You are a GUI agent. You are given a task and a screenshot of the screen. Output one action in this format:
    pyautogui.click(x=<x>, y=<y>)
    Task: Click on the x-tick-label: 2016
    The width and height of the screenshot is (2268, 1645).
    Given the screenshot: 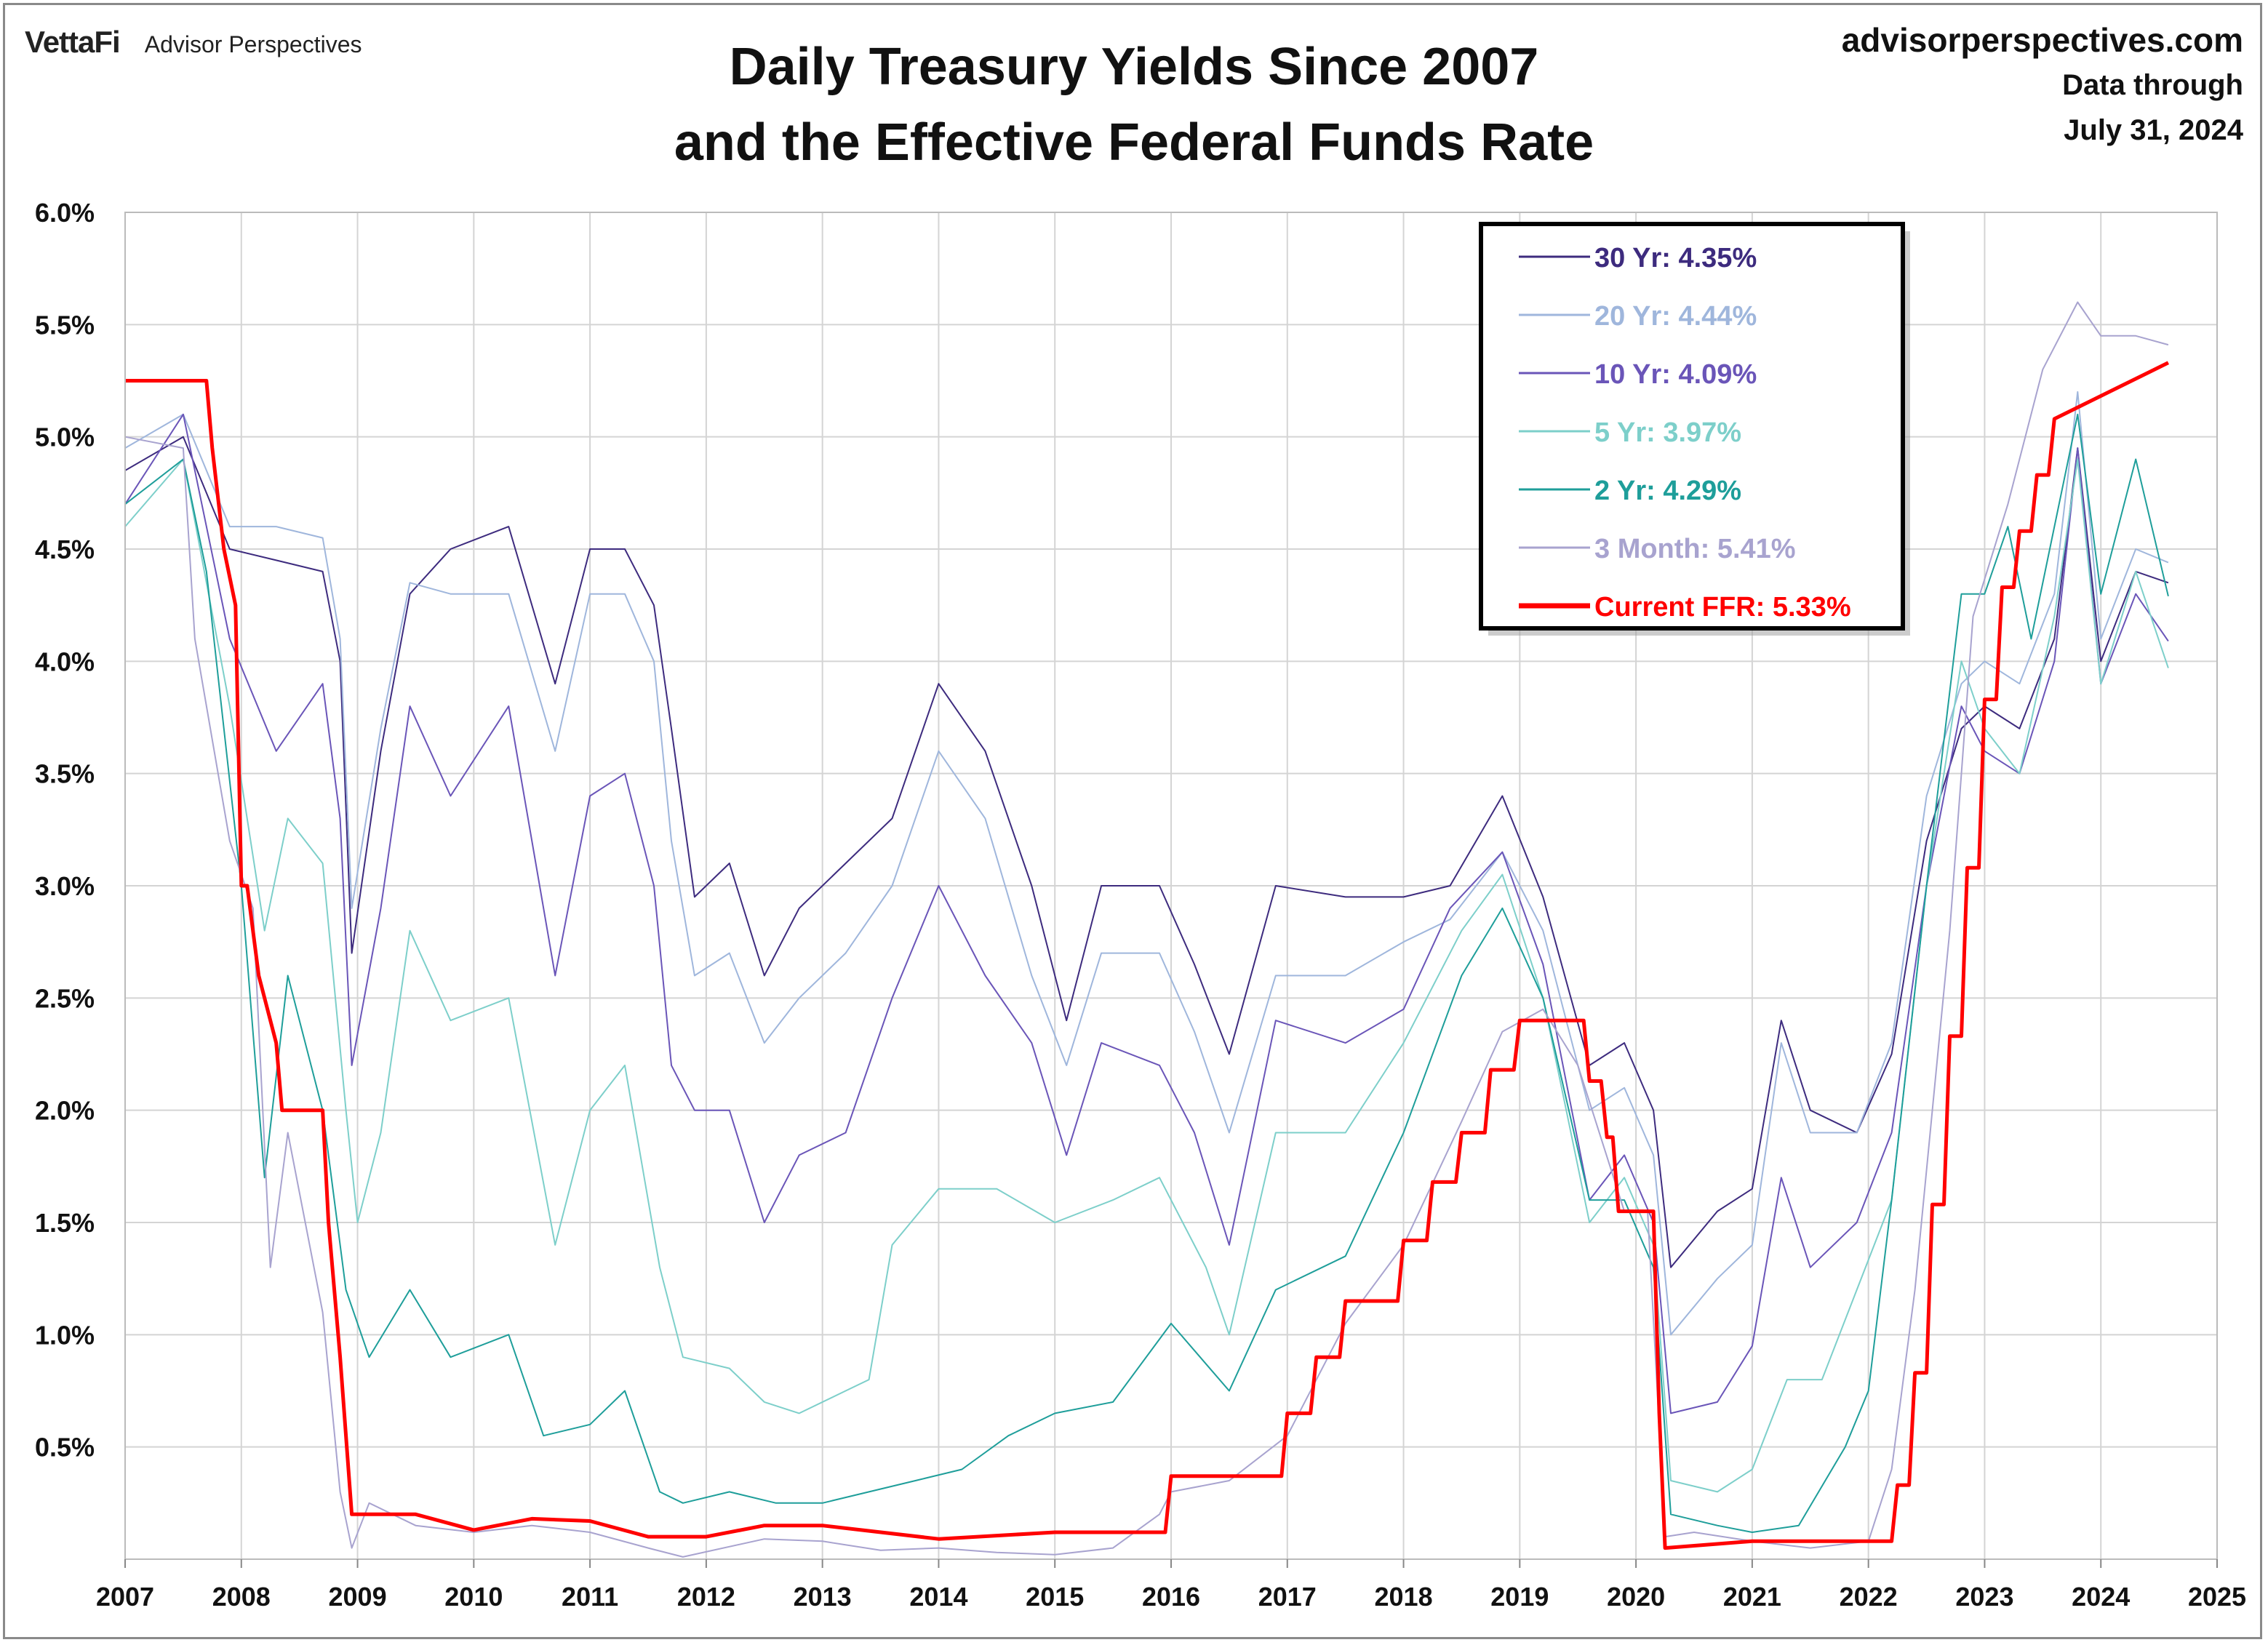 What is the action you would take?
    pyautogui.click(x=1171, y=1597)
    